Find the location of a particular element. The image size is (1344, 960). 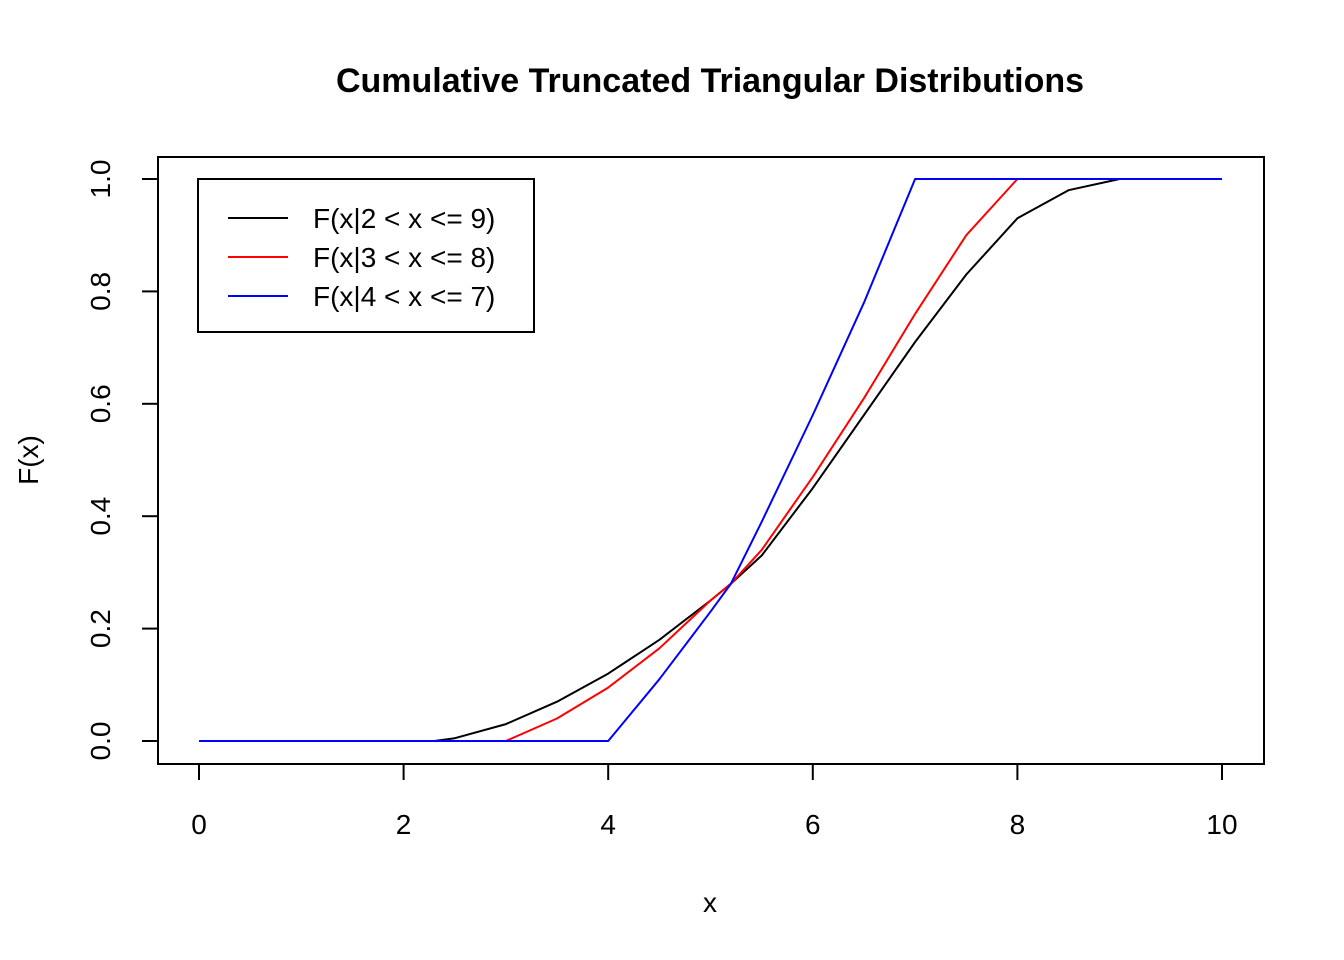

y-axis: 0.0 0.2 0.4 0.6 0.8 1.0 is located at coordinates (122, 460).